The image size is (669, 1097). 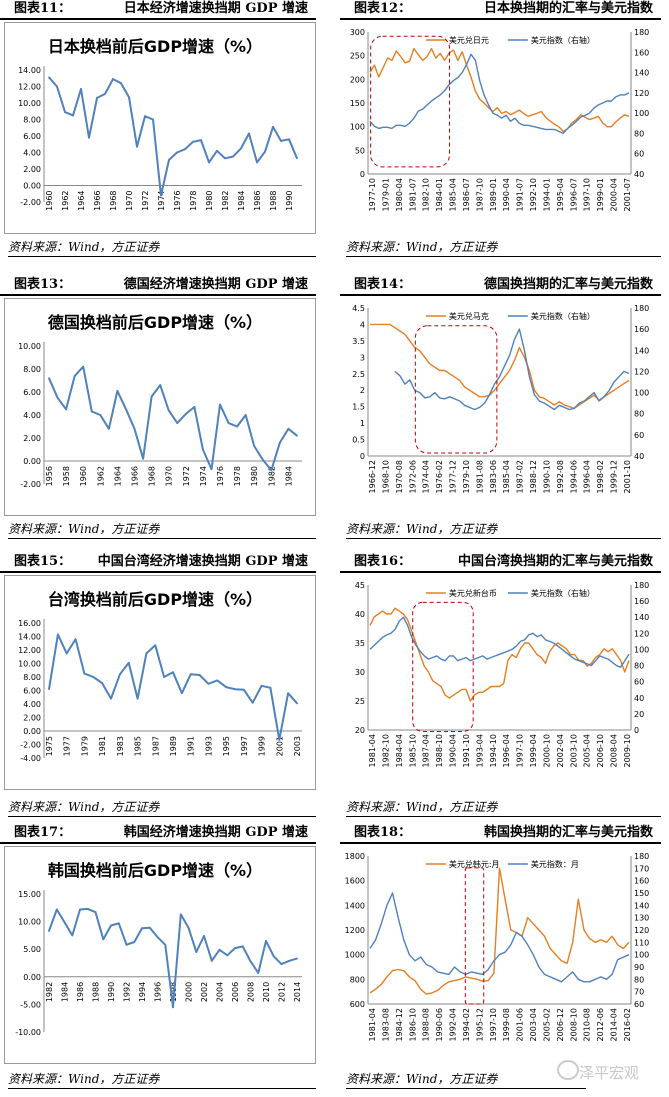 I want to click on figure-number: 图表16：, so click(x=383, y=561).